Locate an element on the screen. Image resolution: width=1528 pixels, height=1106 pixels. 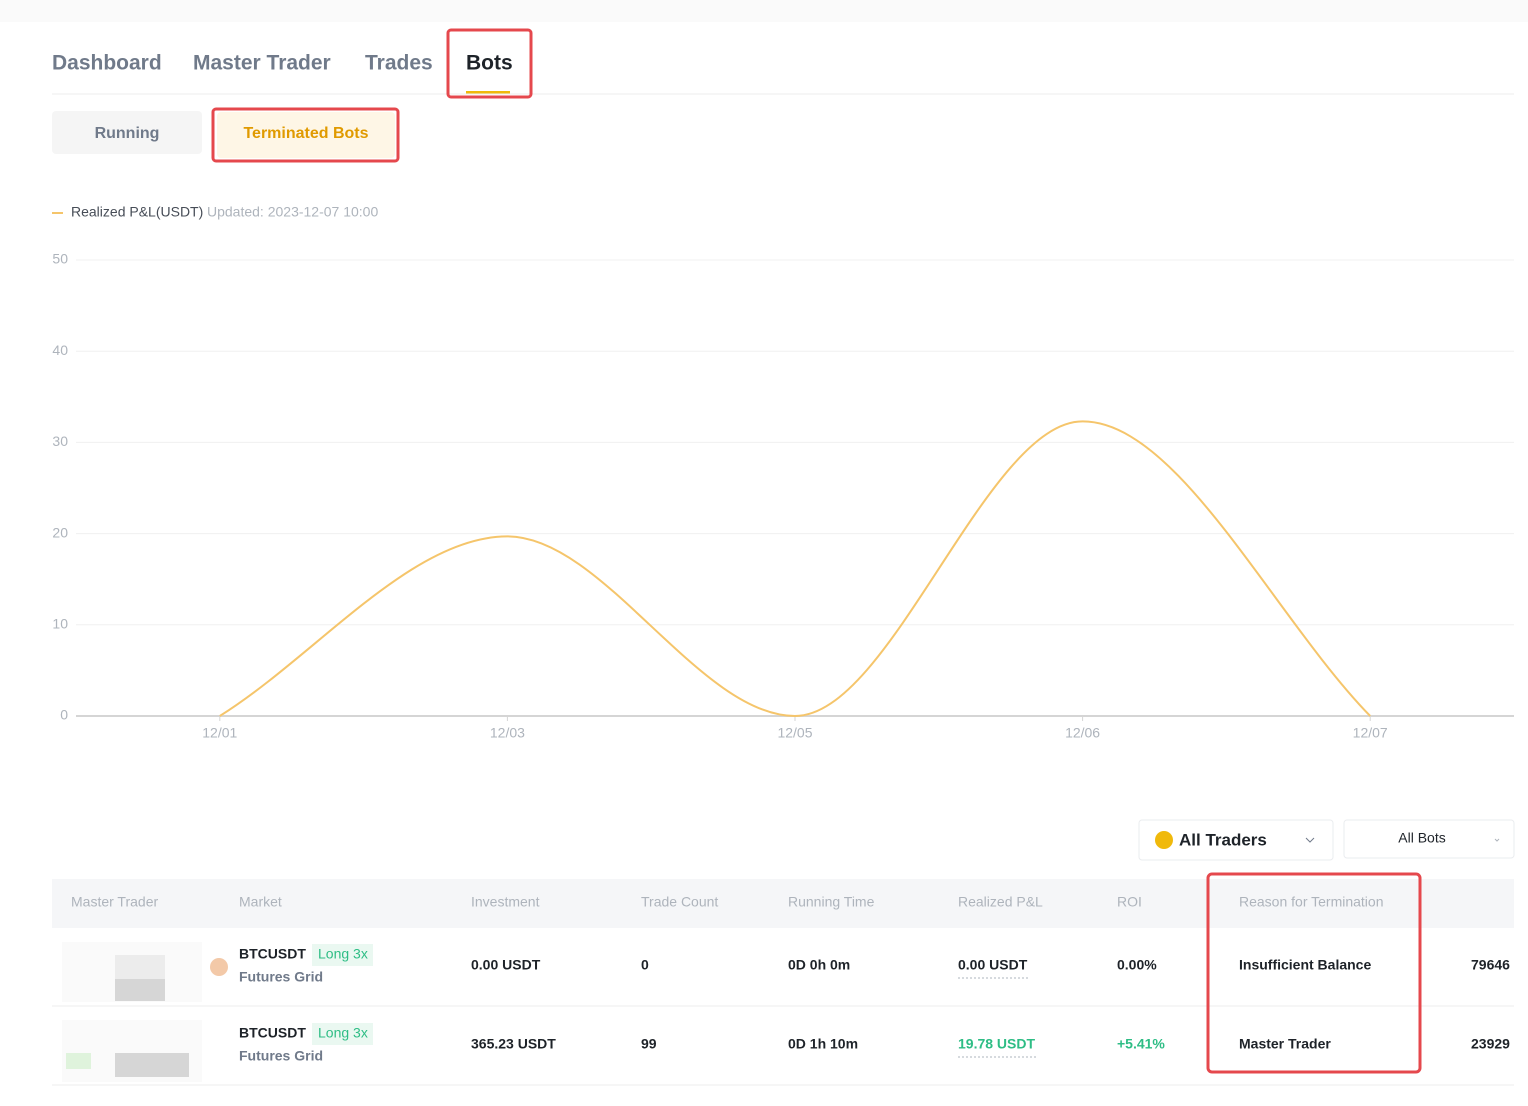
cell: 99 is located at coordinates (649, 1044).